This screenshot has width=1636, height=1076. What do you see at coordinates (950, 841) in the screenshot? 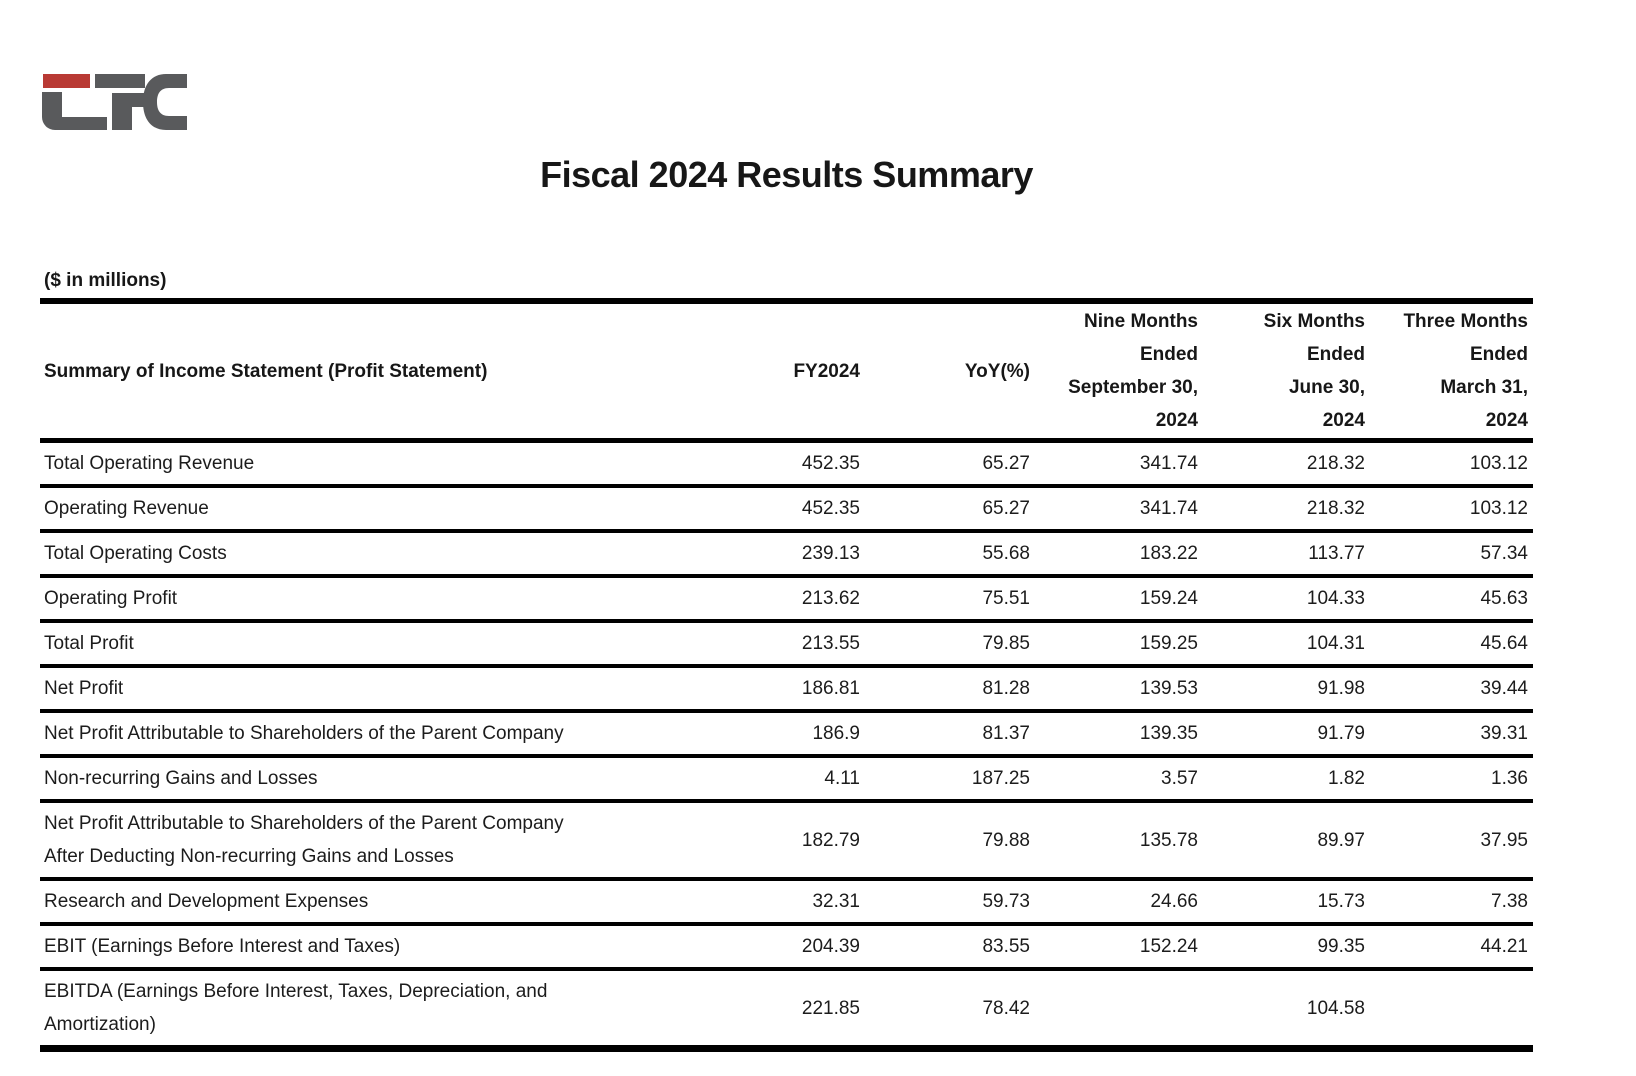
I see `cell-yoy: 79.88` at bounding box center [950, 841].